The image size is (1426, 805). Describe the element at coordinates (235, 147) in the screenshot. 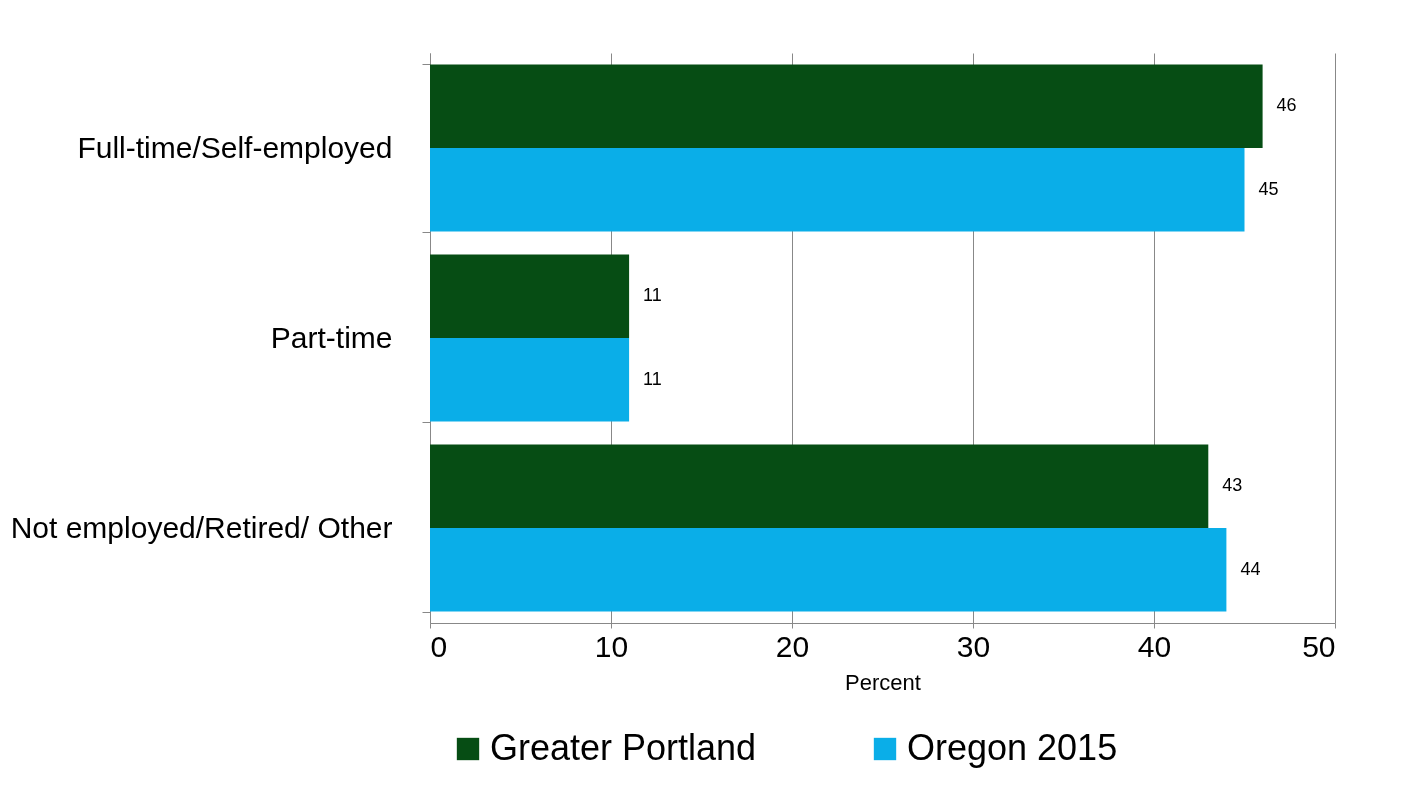

I see `y-tick-label: Full-time/Self-employed` at that location.